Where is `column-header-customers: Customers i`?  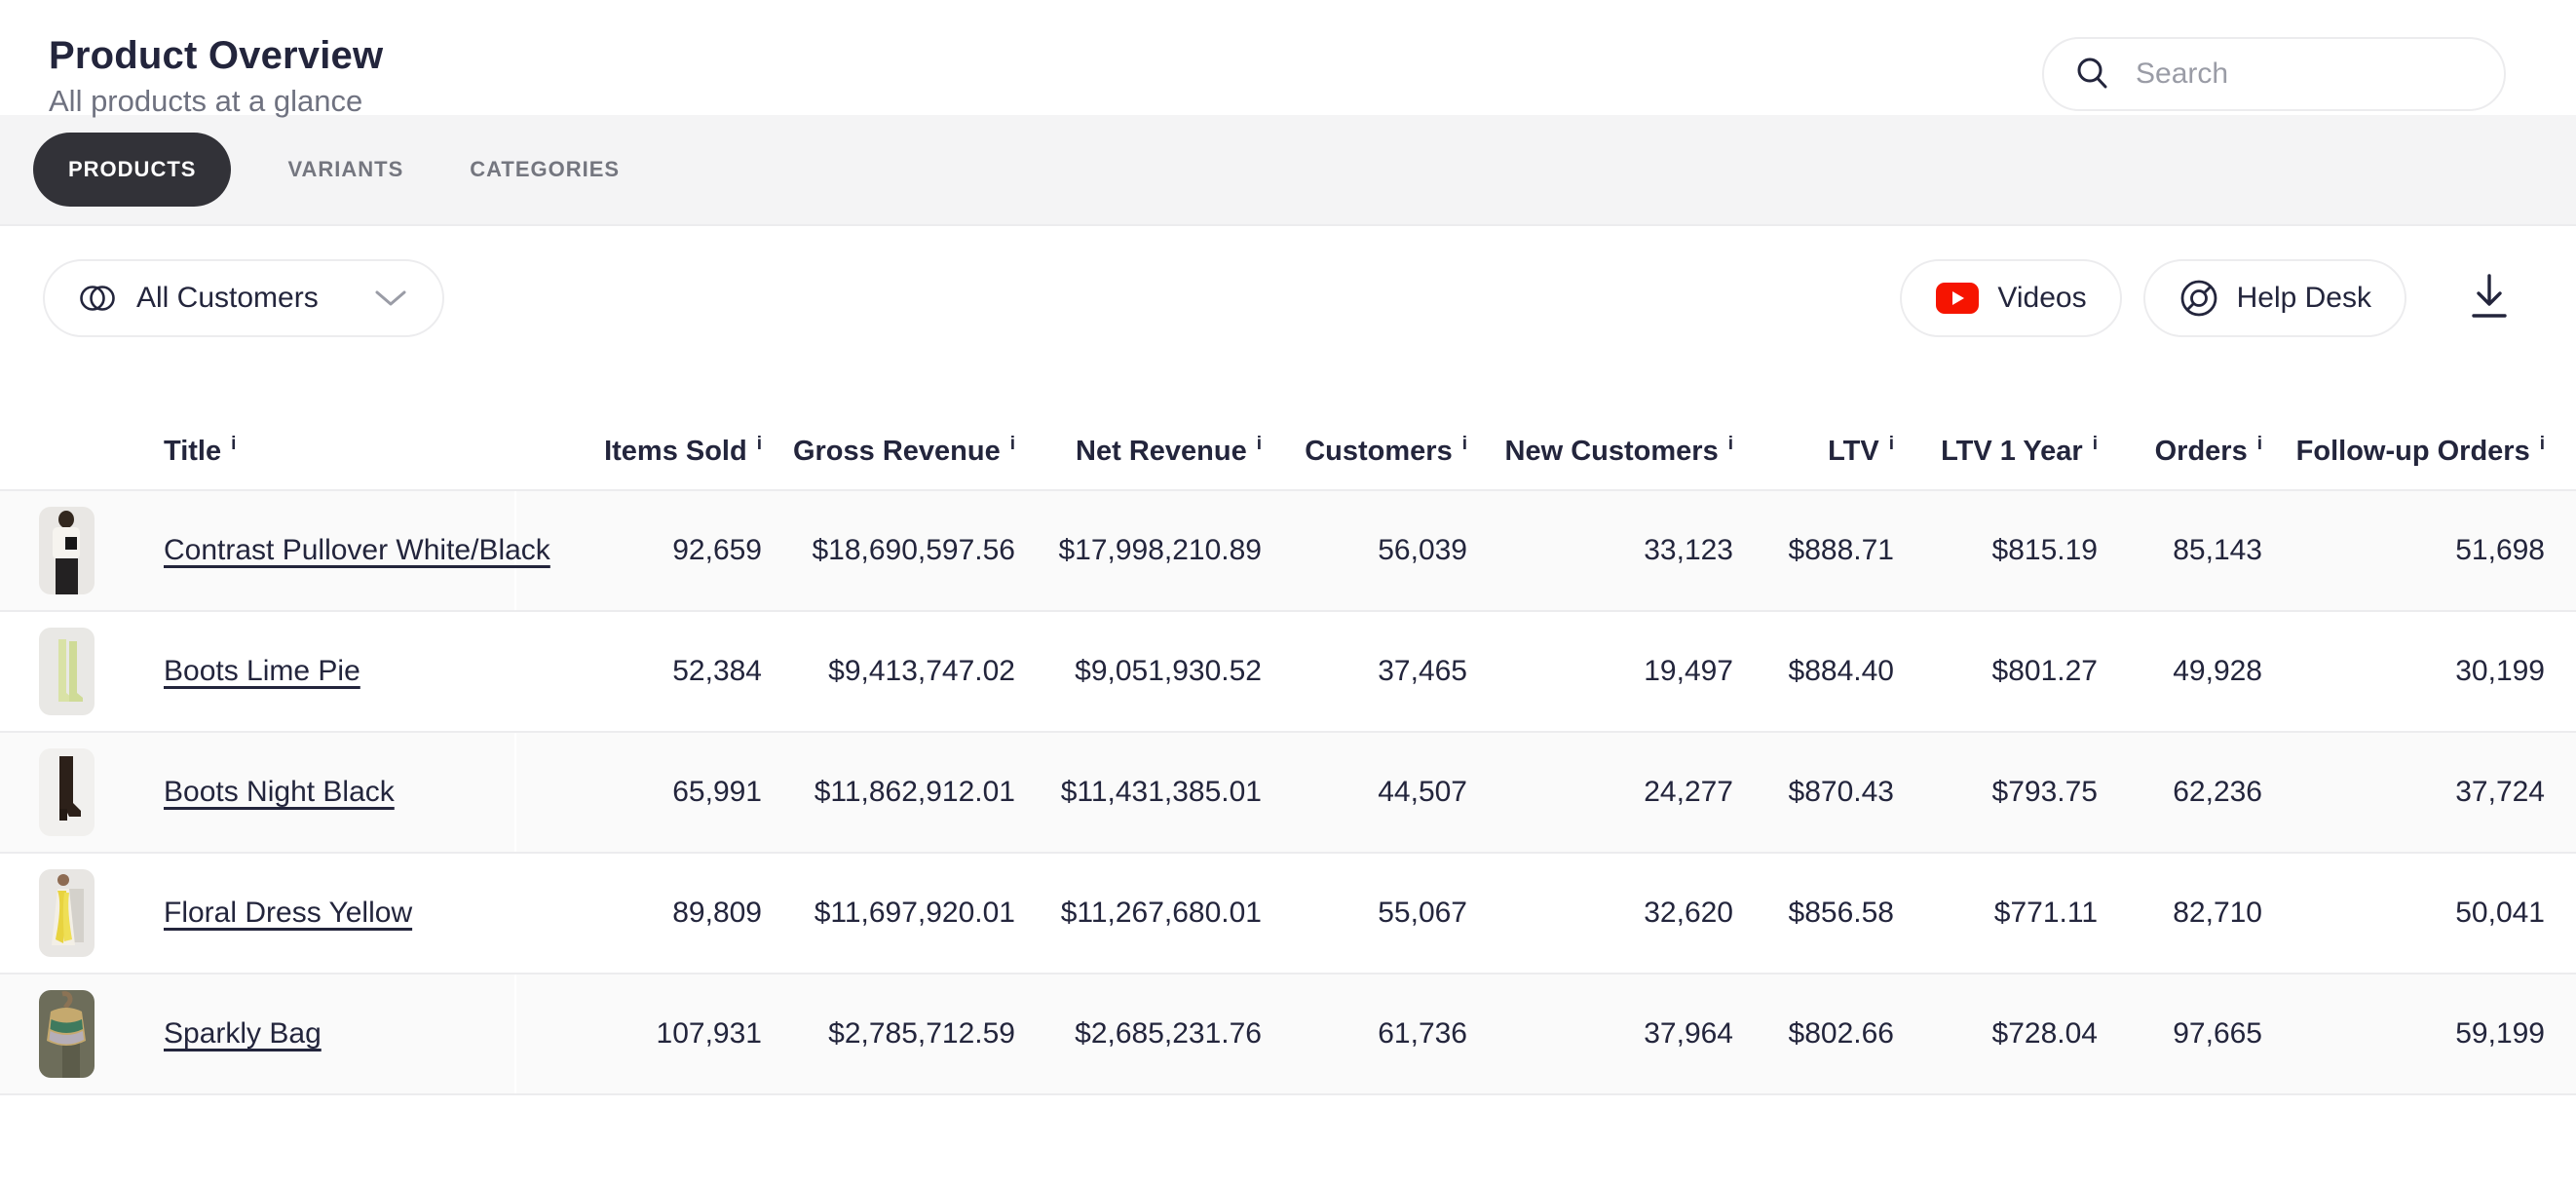 column-header-customers: Customers i is located at coordinates (1386, 450).